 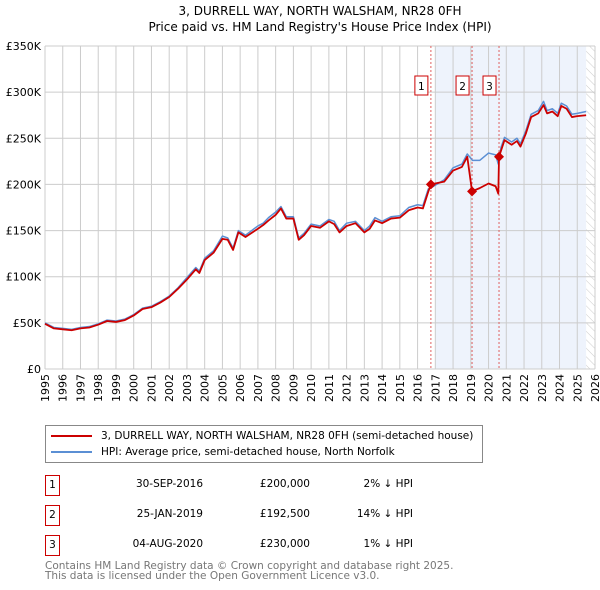 What do you see at coordinates (524, 388) in the screenshot?
I see `x-tick-label: 2022` at bounding box center [524, 388].